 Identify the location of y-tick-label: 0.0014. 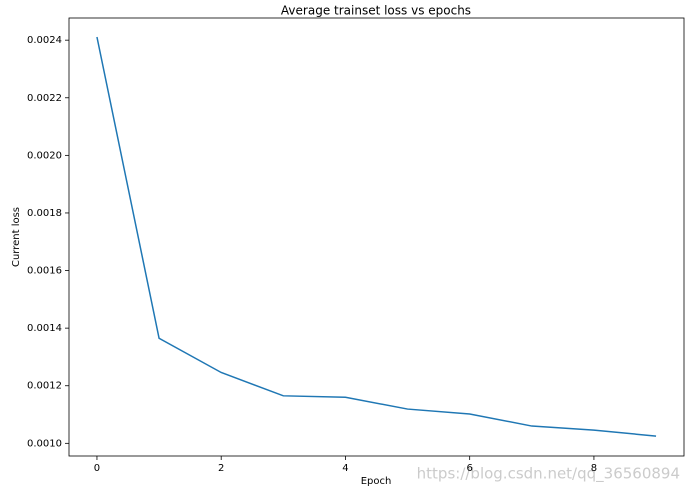
(44, 328).